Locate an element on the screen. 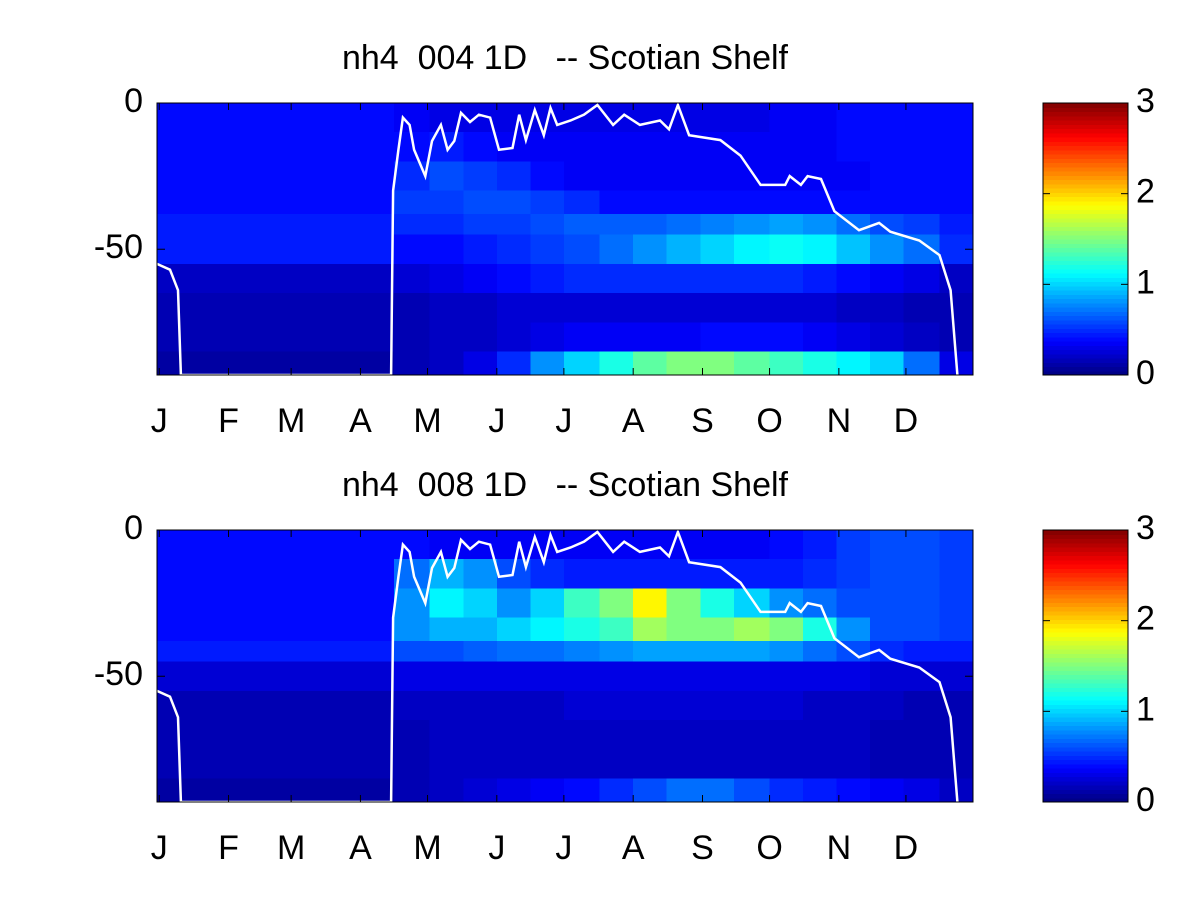 This screenshot has height=905, width=1202. x-tick-label: O is located at coordinates (769, 421).